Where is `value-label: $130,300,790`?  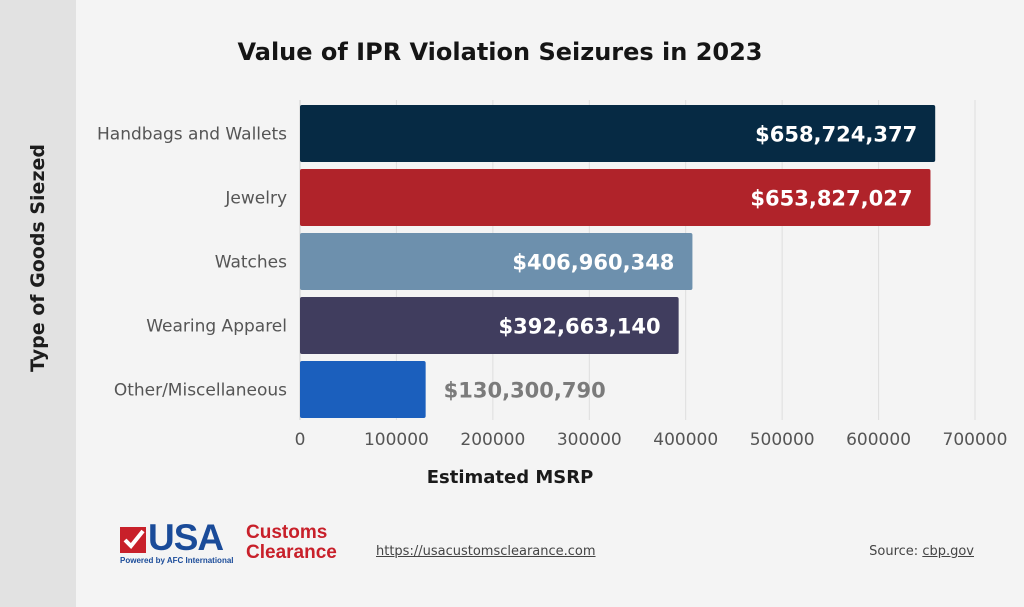
value-label: $130,300,790 is located at coordinates (525, 391).